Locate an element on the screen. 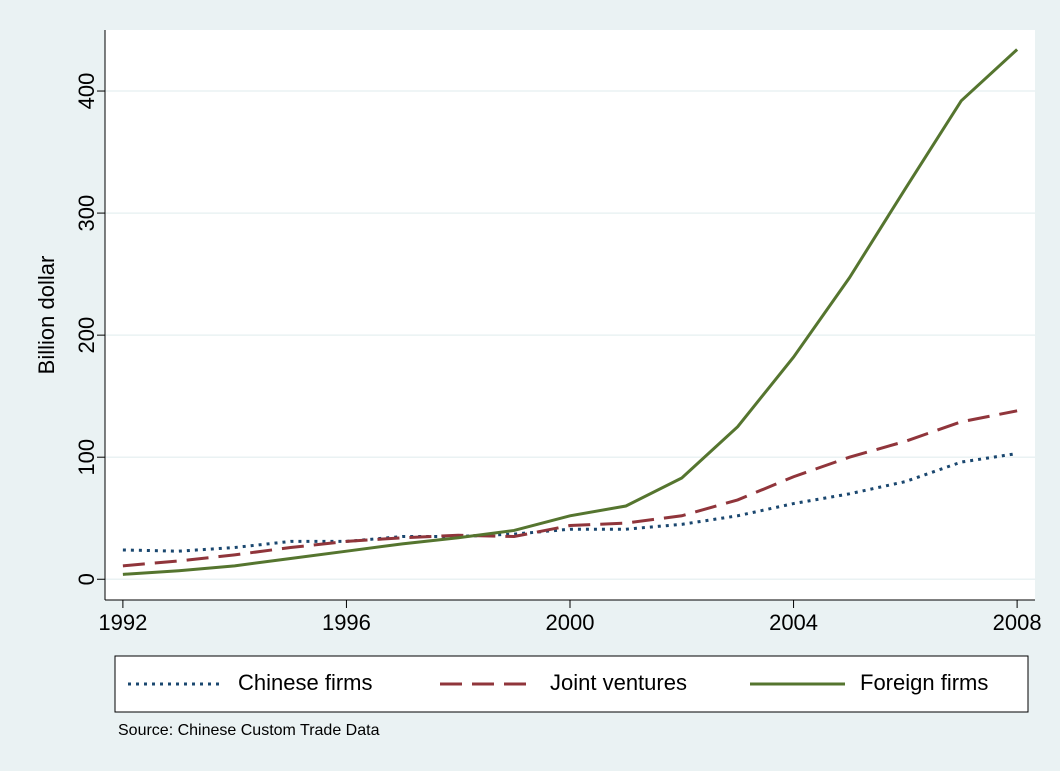 The height and width of the screenshot is (771, 1060). source-note: Source: Chinese Custom Trade Data is located at coordinates (249, 730).